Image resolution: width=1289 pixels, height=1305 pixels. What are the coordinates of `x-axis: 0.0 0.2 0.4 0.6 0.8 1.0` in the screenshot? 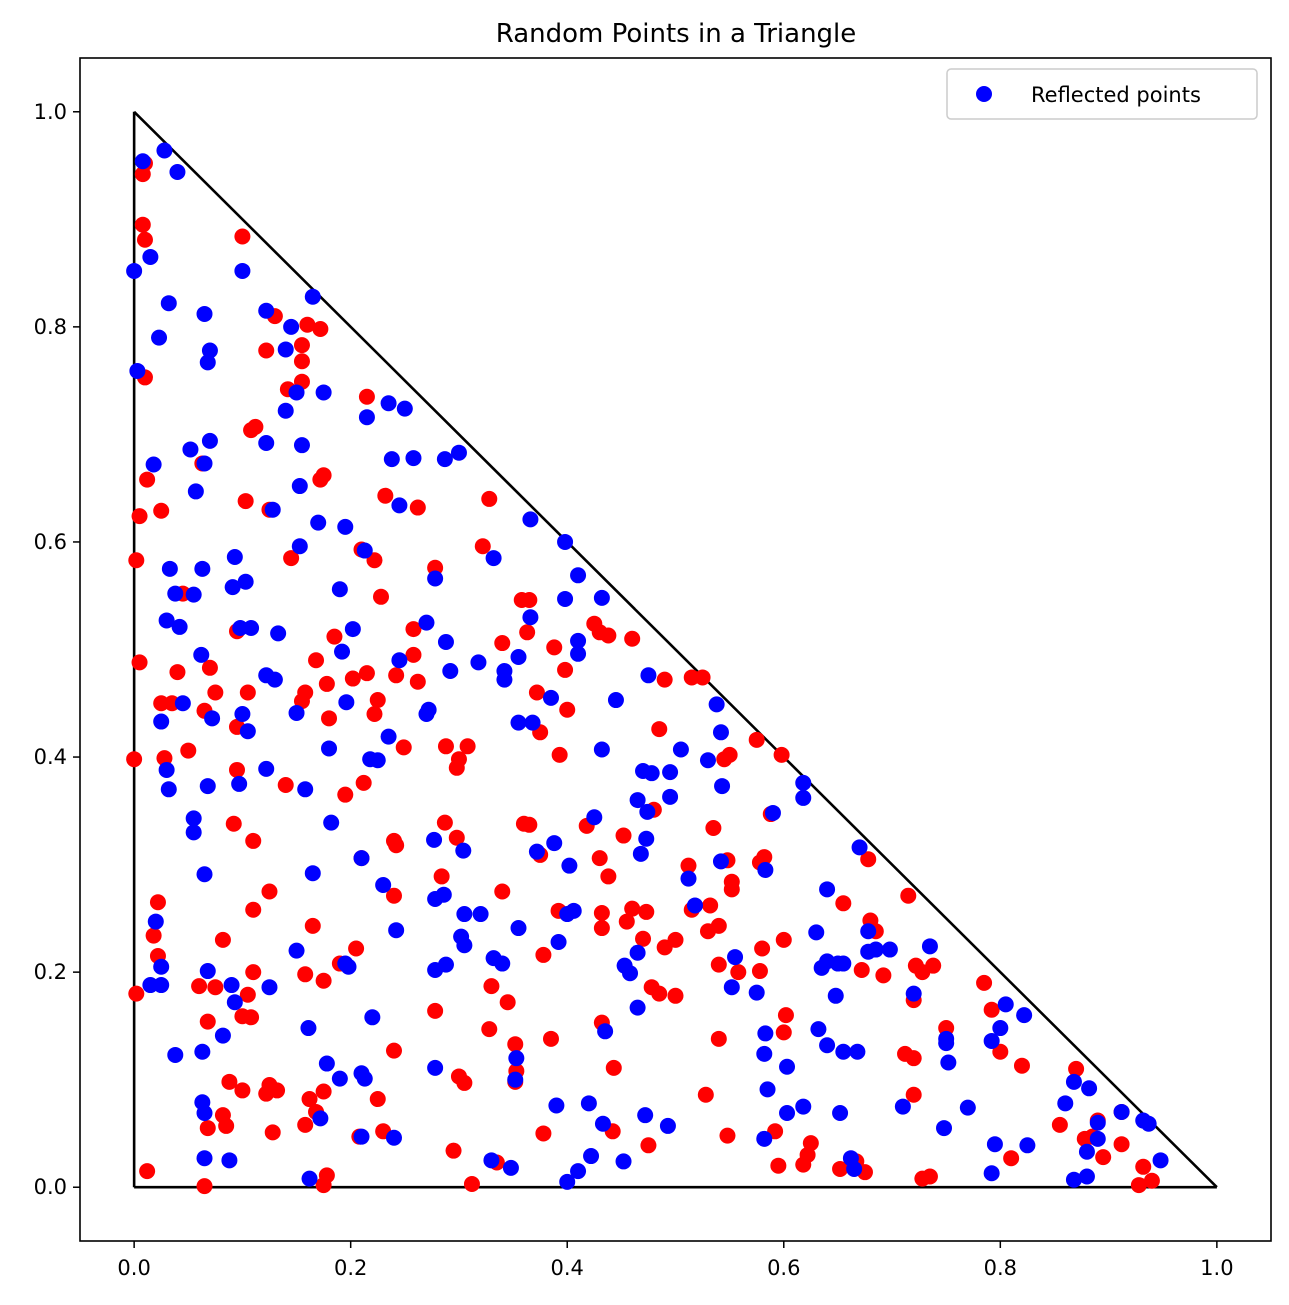 It's located at (675, 1260).